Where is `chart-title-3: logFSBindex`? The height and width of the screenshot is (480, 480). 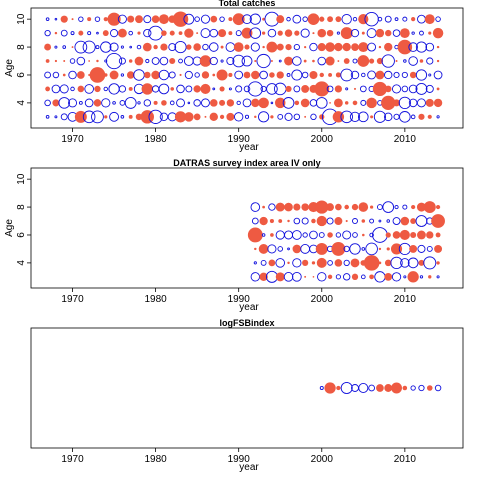 chart-title-3: logFSBindex is located at coordinates (246, 323).